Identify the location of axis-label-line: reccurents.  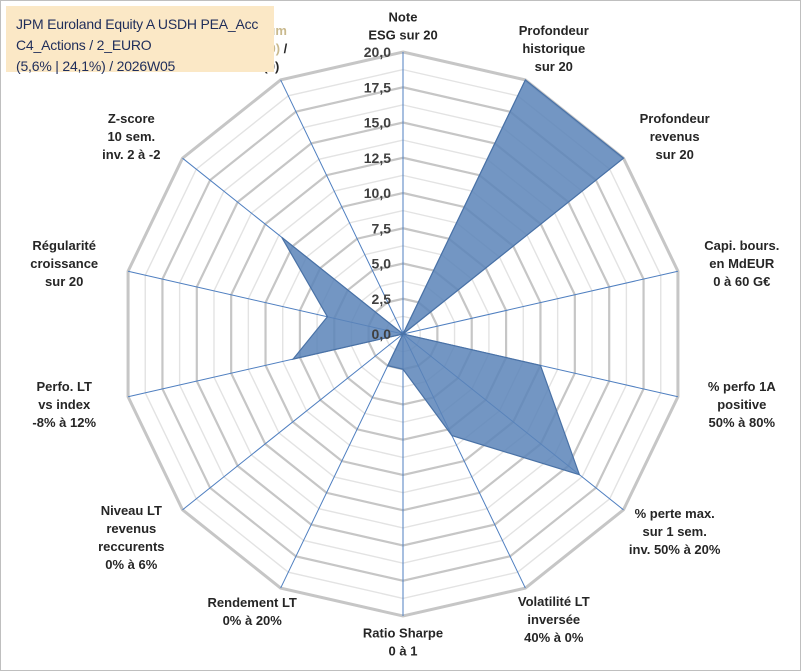
(131, 546).